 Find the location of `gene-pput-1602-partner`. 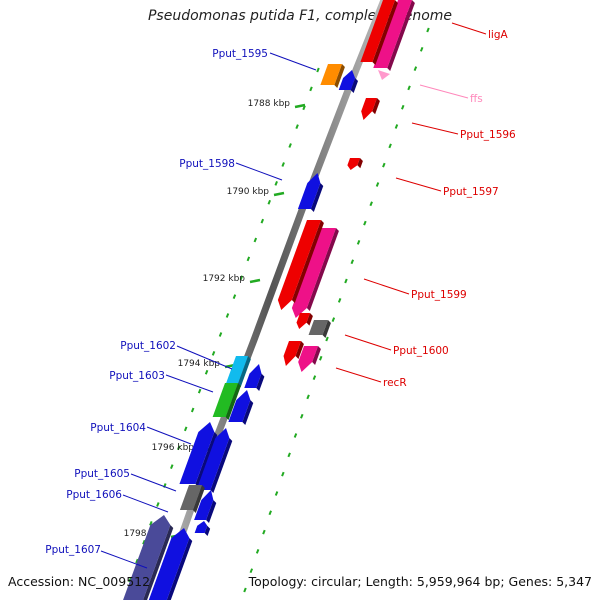

gene-pput-1602-partner is located at coordinates (254, 377).